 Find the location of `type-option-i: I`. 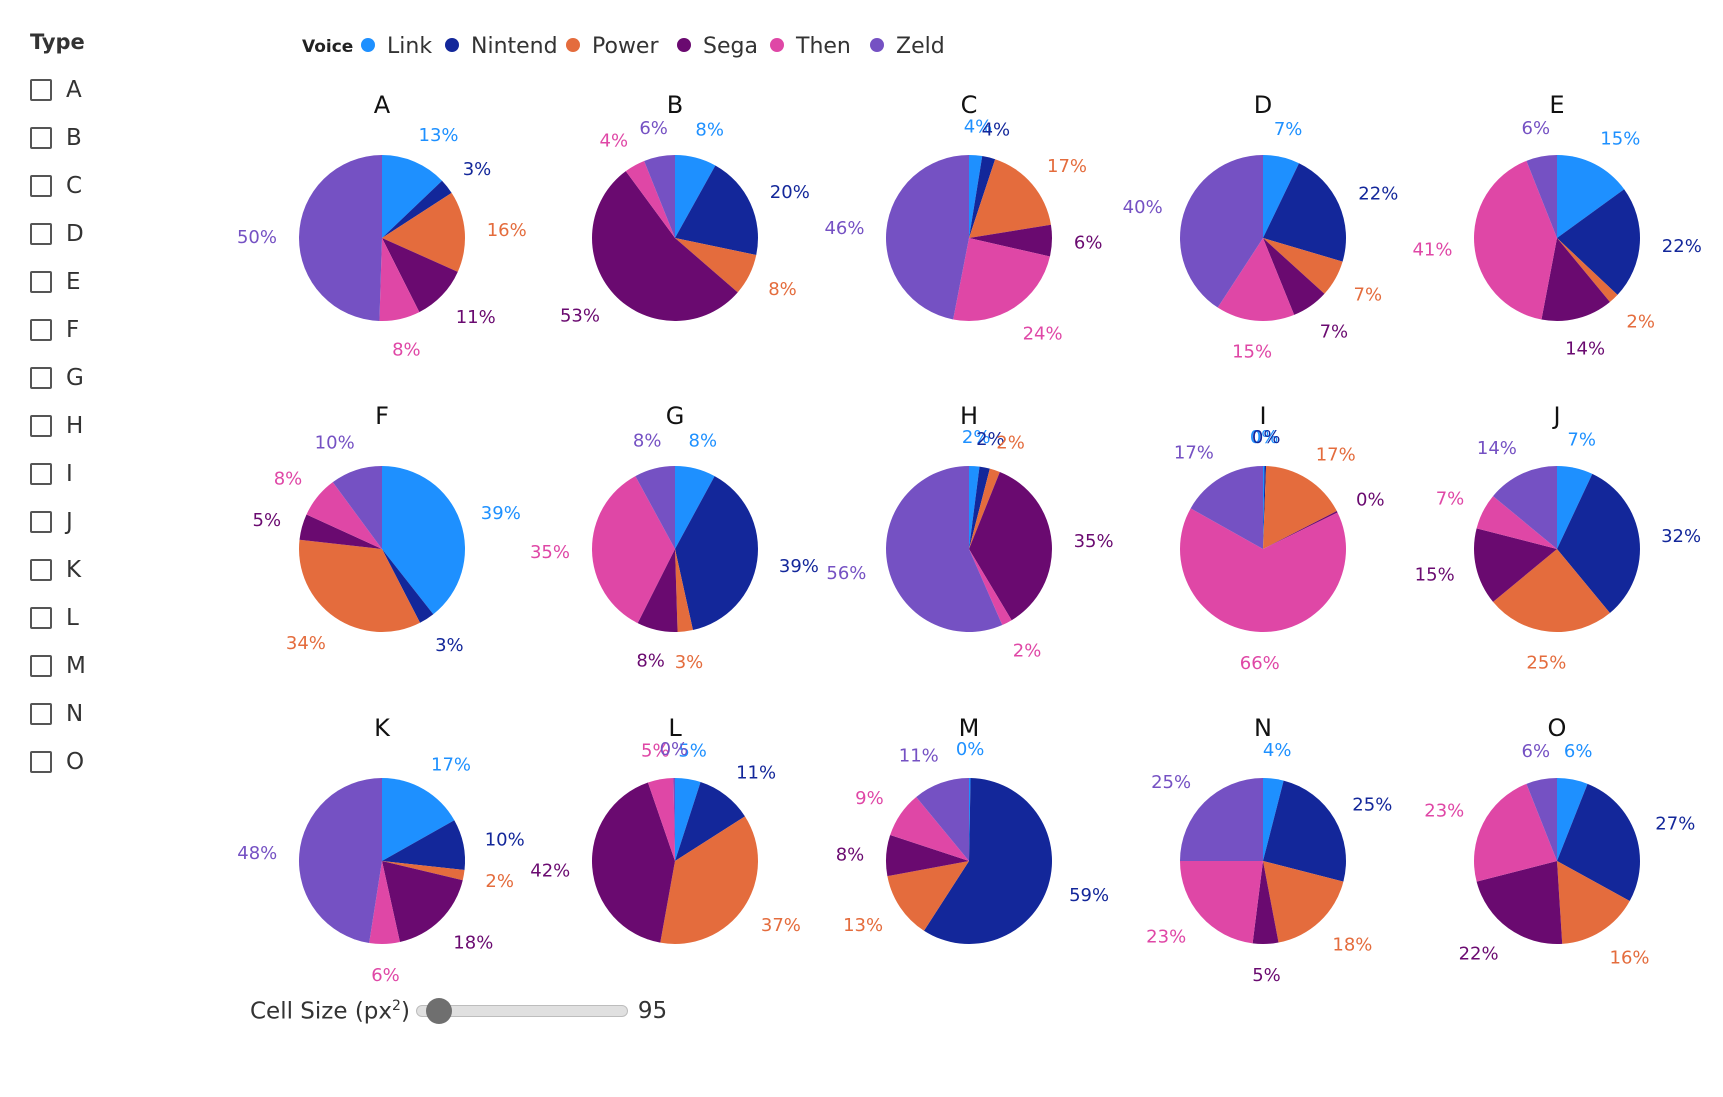

type-option-i: I is located at coordinates (115, 474).